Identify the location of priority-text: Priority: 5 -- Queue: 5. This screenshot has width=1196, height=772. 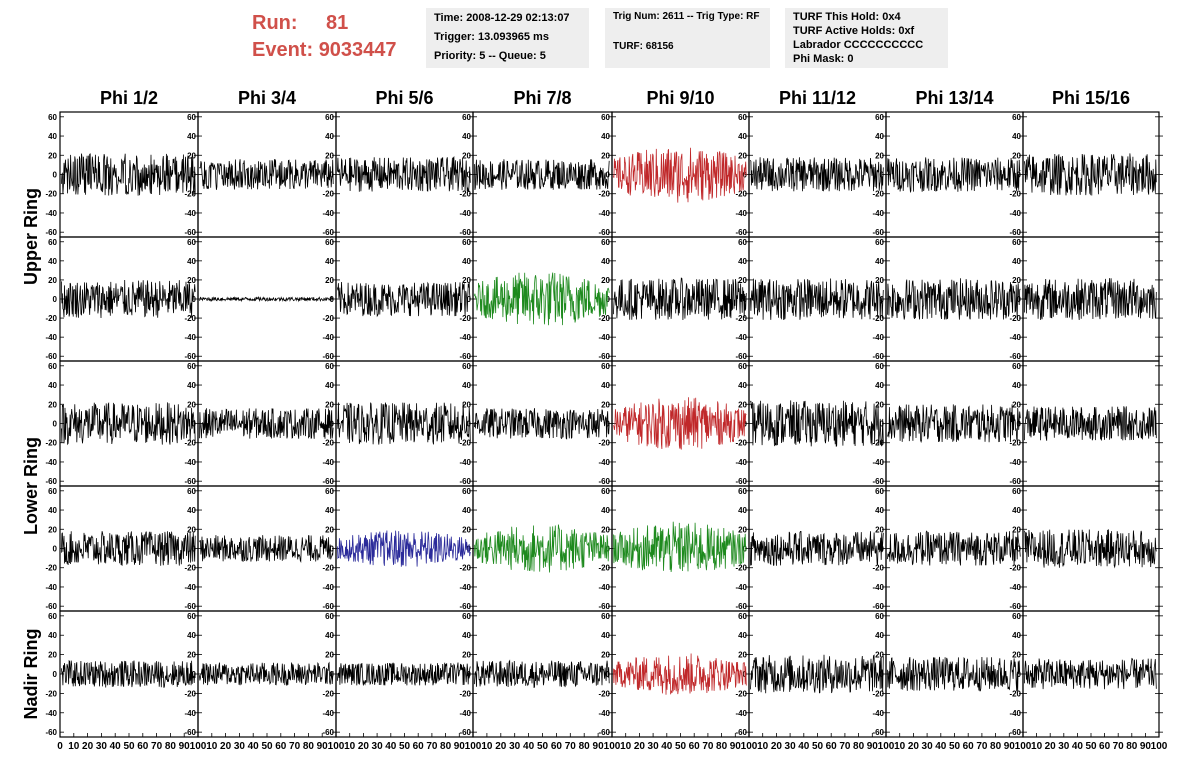
(490, 56).